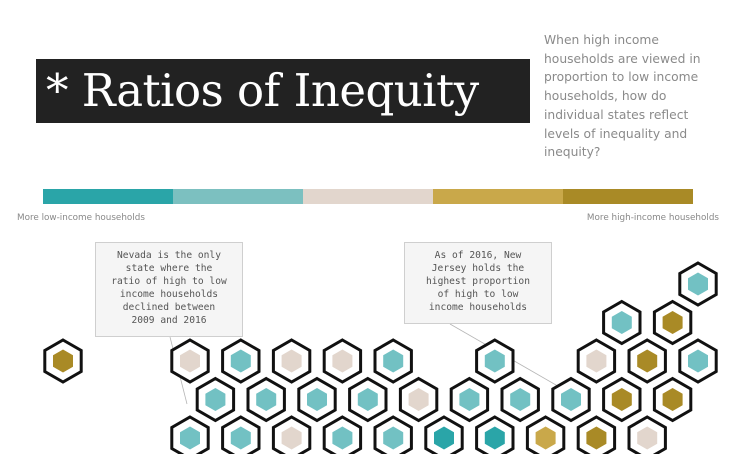 The width and height of the screenshot is (736, 454). What do you see at coordinates (81, 218) in the screenshot?
I see `legend-low-label: More low-income households` at bounding box center [81, 218].